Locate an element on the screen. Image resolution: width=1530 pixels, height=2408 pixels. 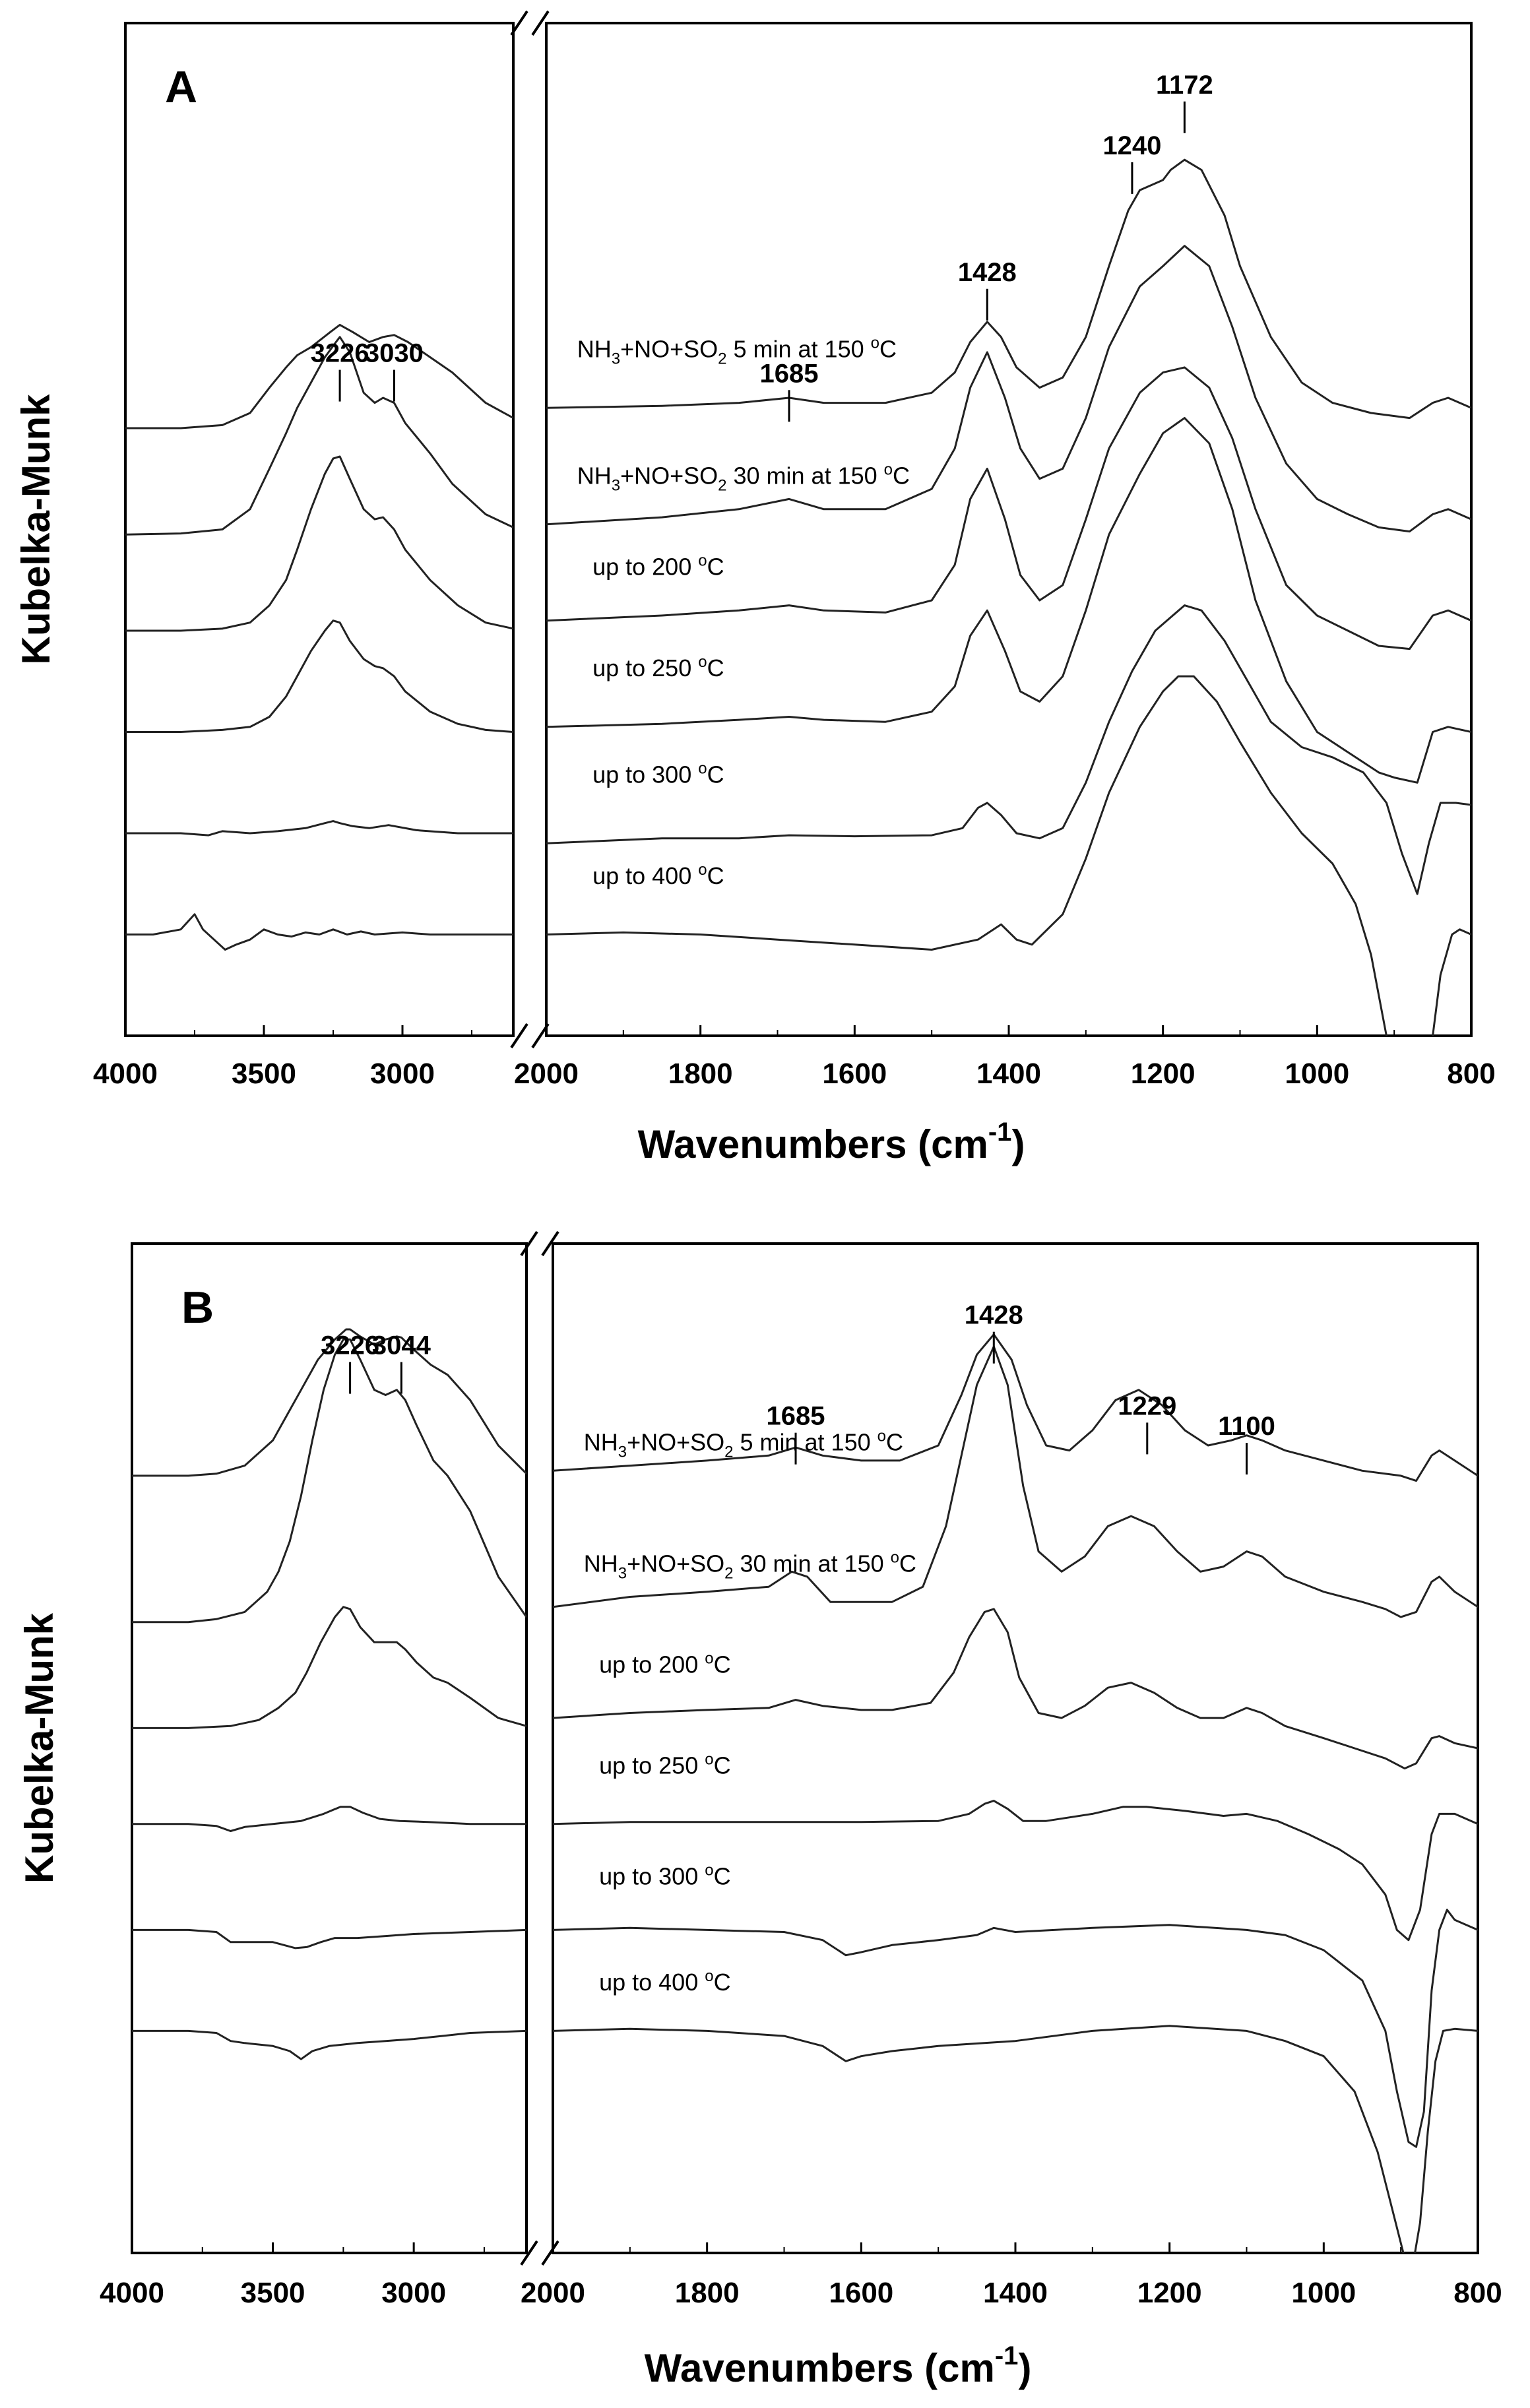
panel-label: B is located at coordinates (197, 1308).